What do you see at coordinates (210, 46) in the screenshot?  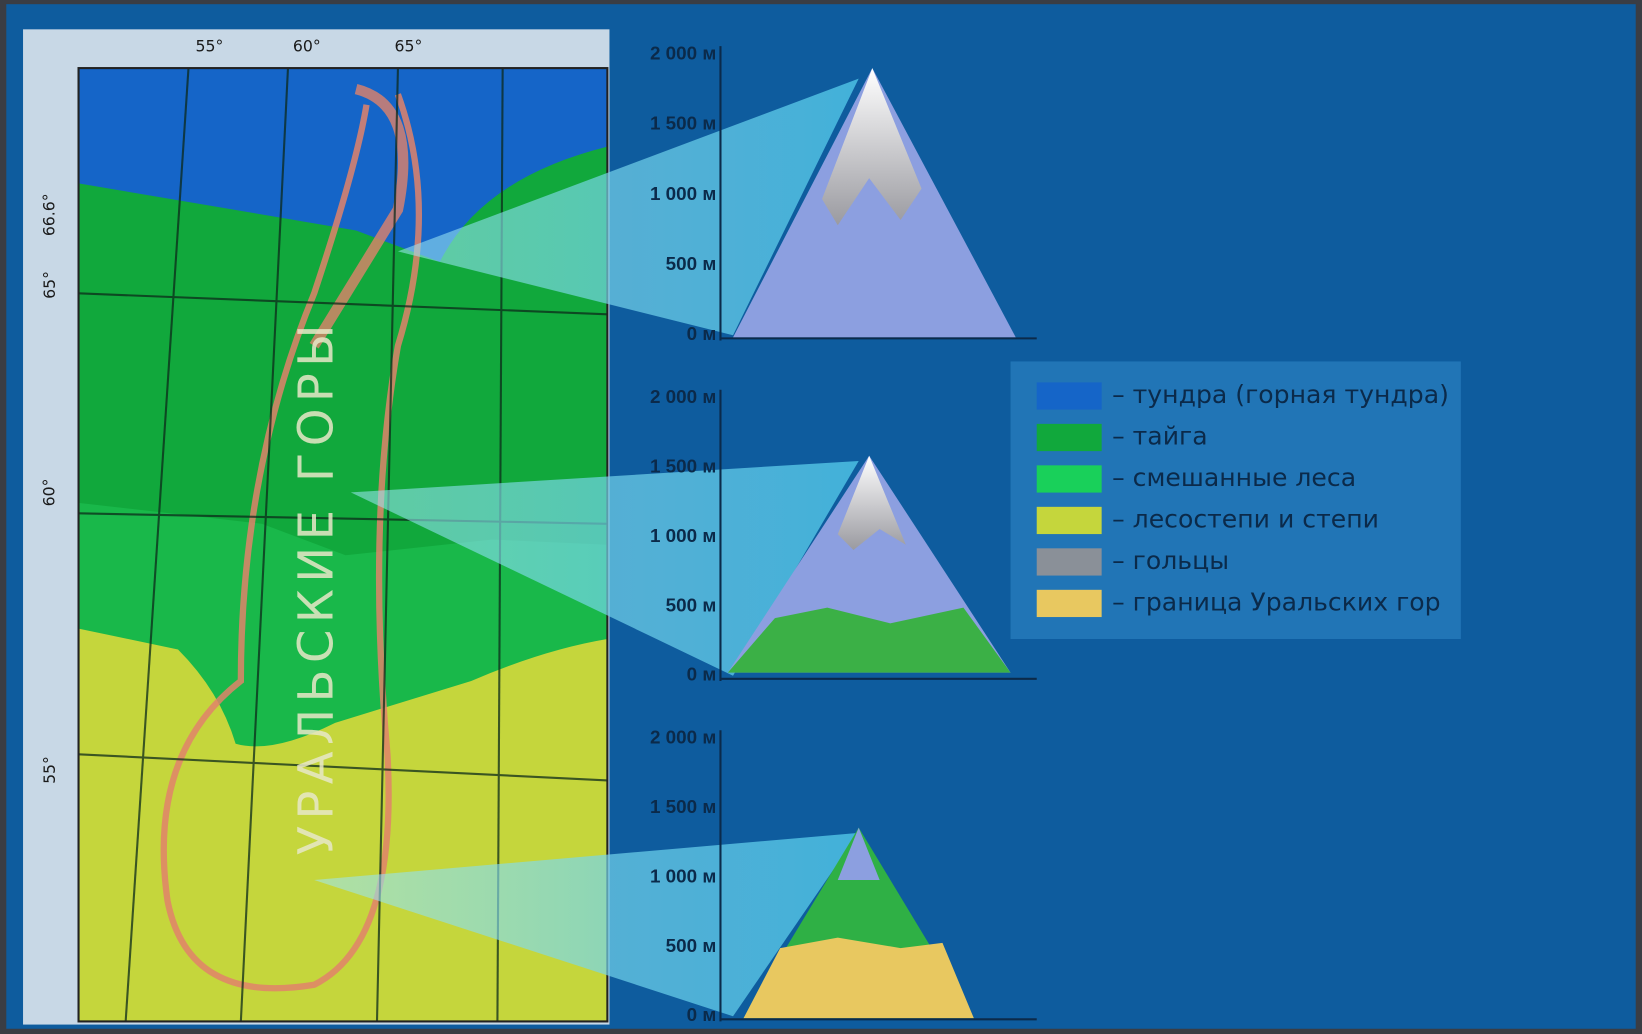 I see `longitude-label: 55°` at bounding box center [210, 46].